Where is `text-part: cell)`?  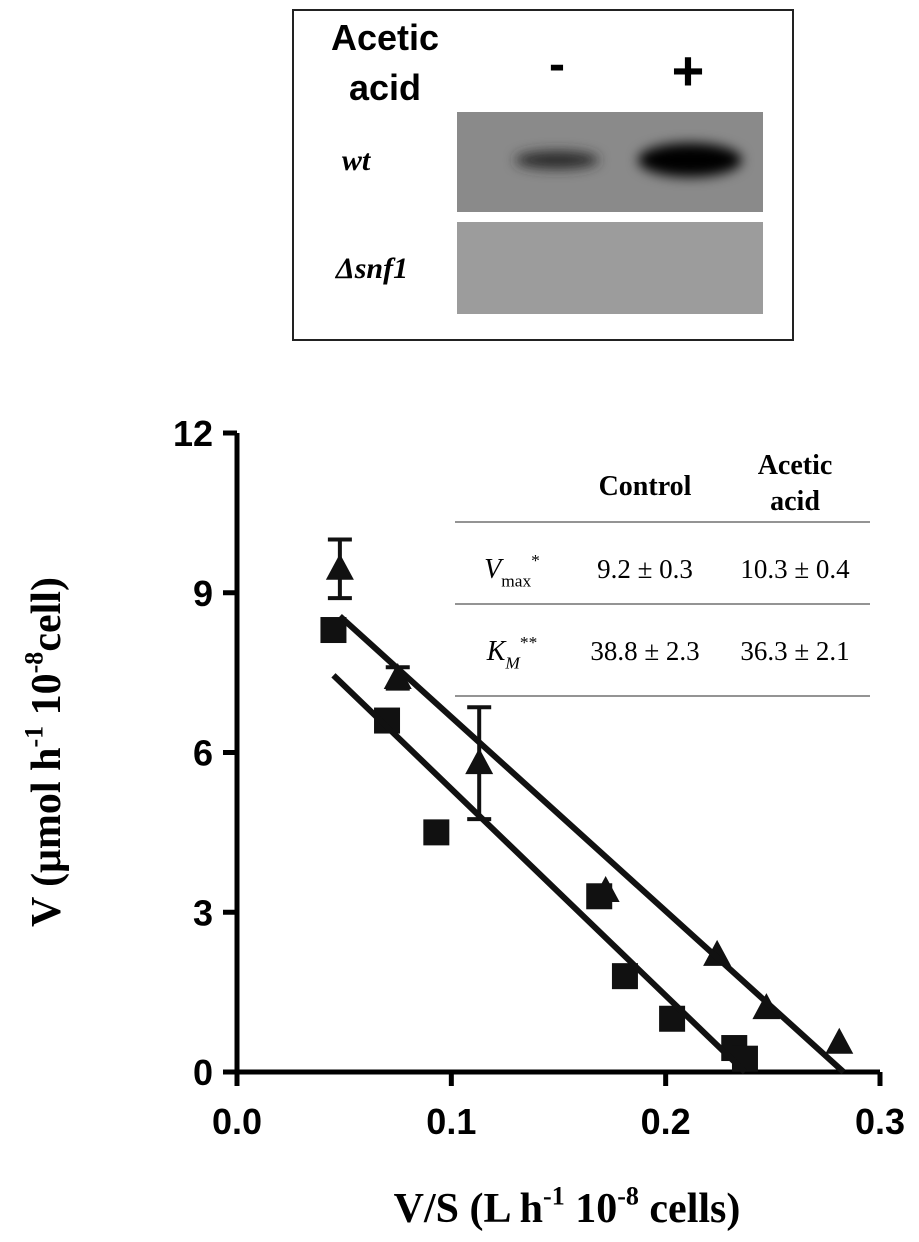 text-part: cell) is located at coordinates (47, 614).